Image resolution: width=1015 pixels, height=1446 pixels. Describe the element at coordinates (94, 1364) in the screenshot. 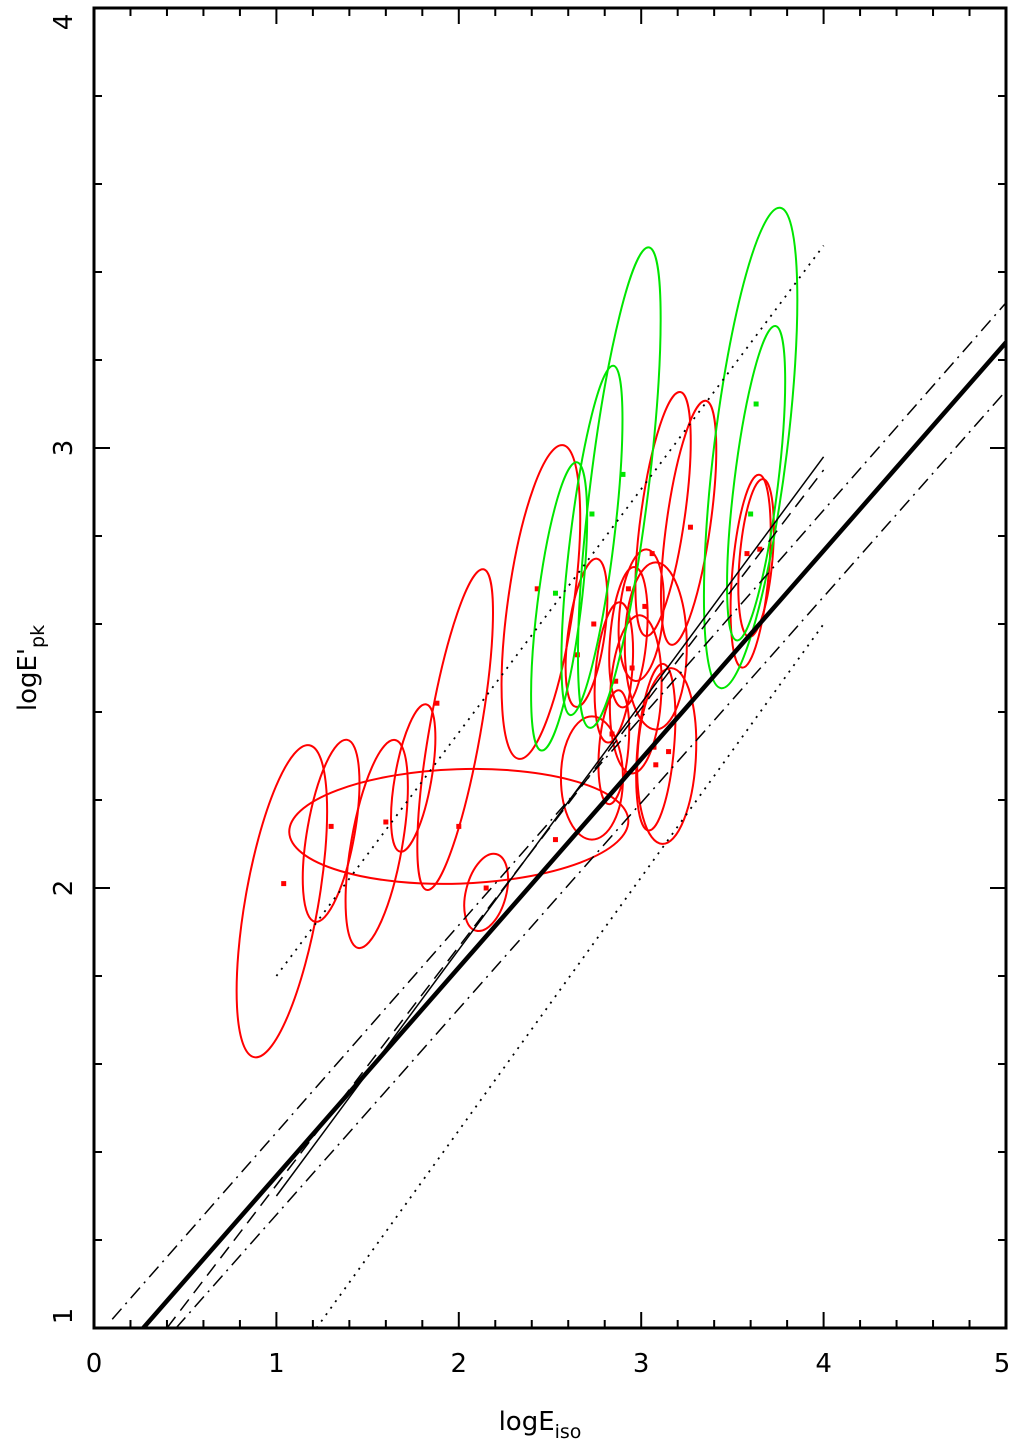

I see `x-tick-label: 0` at that location.